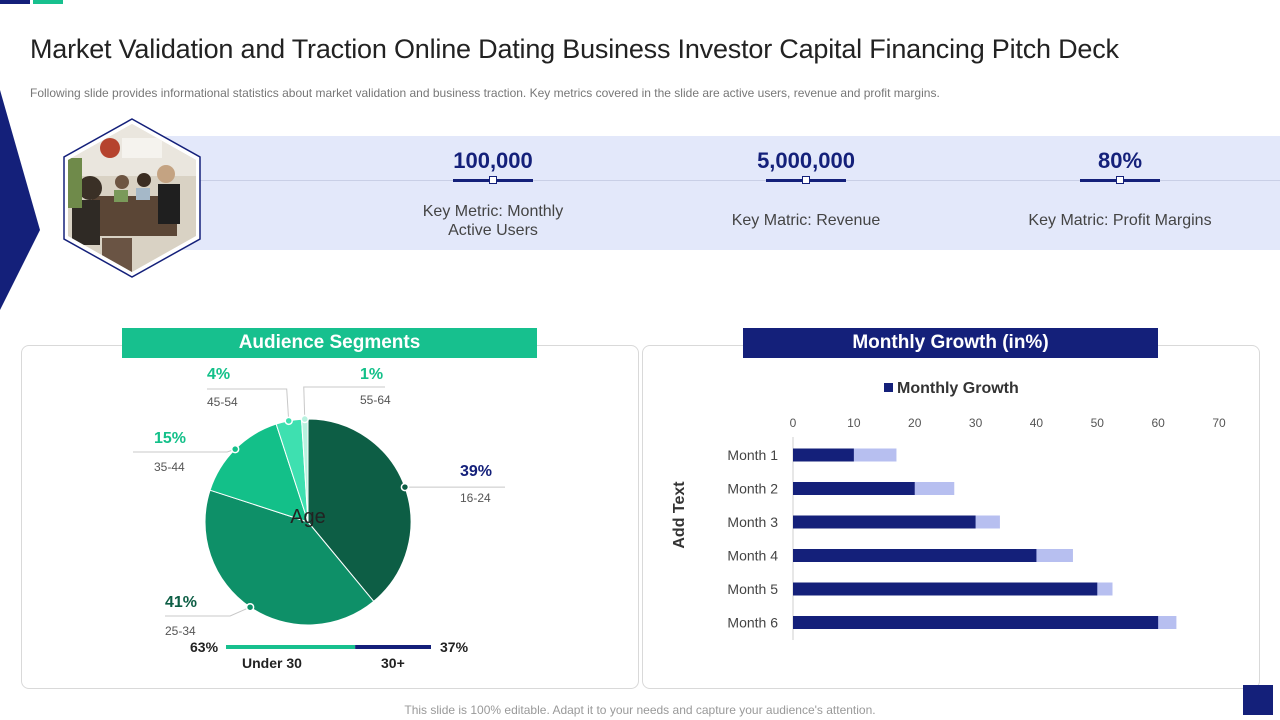 The image size is (1280, 720). I want to click on team-meeting-photo, so click(132, 198).